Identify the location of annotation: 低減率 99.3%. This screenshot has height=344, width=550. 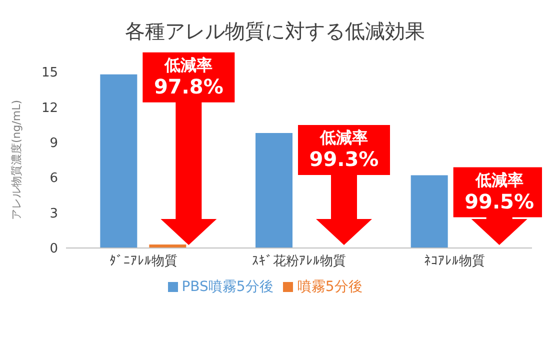
(344, 150).